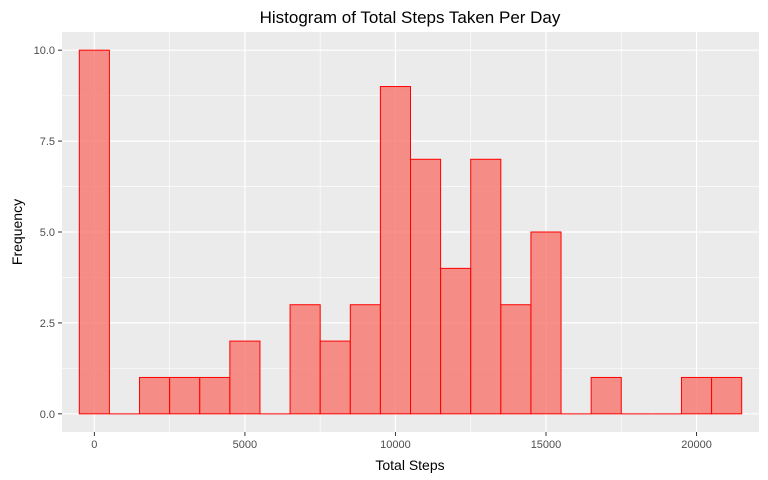  Describe the element at coordinates (410, 17) in the screenshot. I see `chart-title: Histogram of Total Steps Taken Per Day` at that location.